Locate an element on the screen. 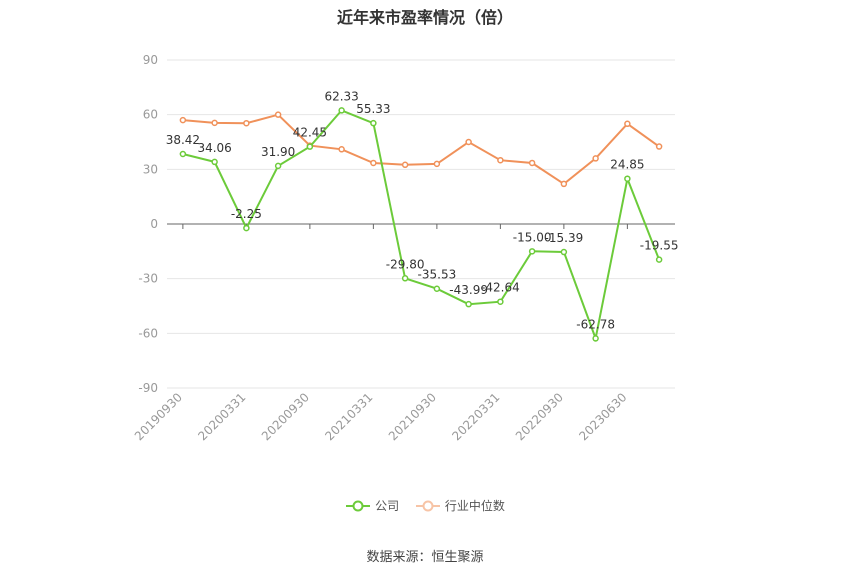 Image resolution: width=850 pixels, height=575 pixels. data-label: -62.78 is located at coordinates (595, 324).